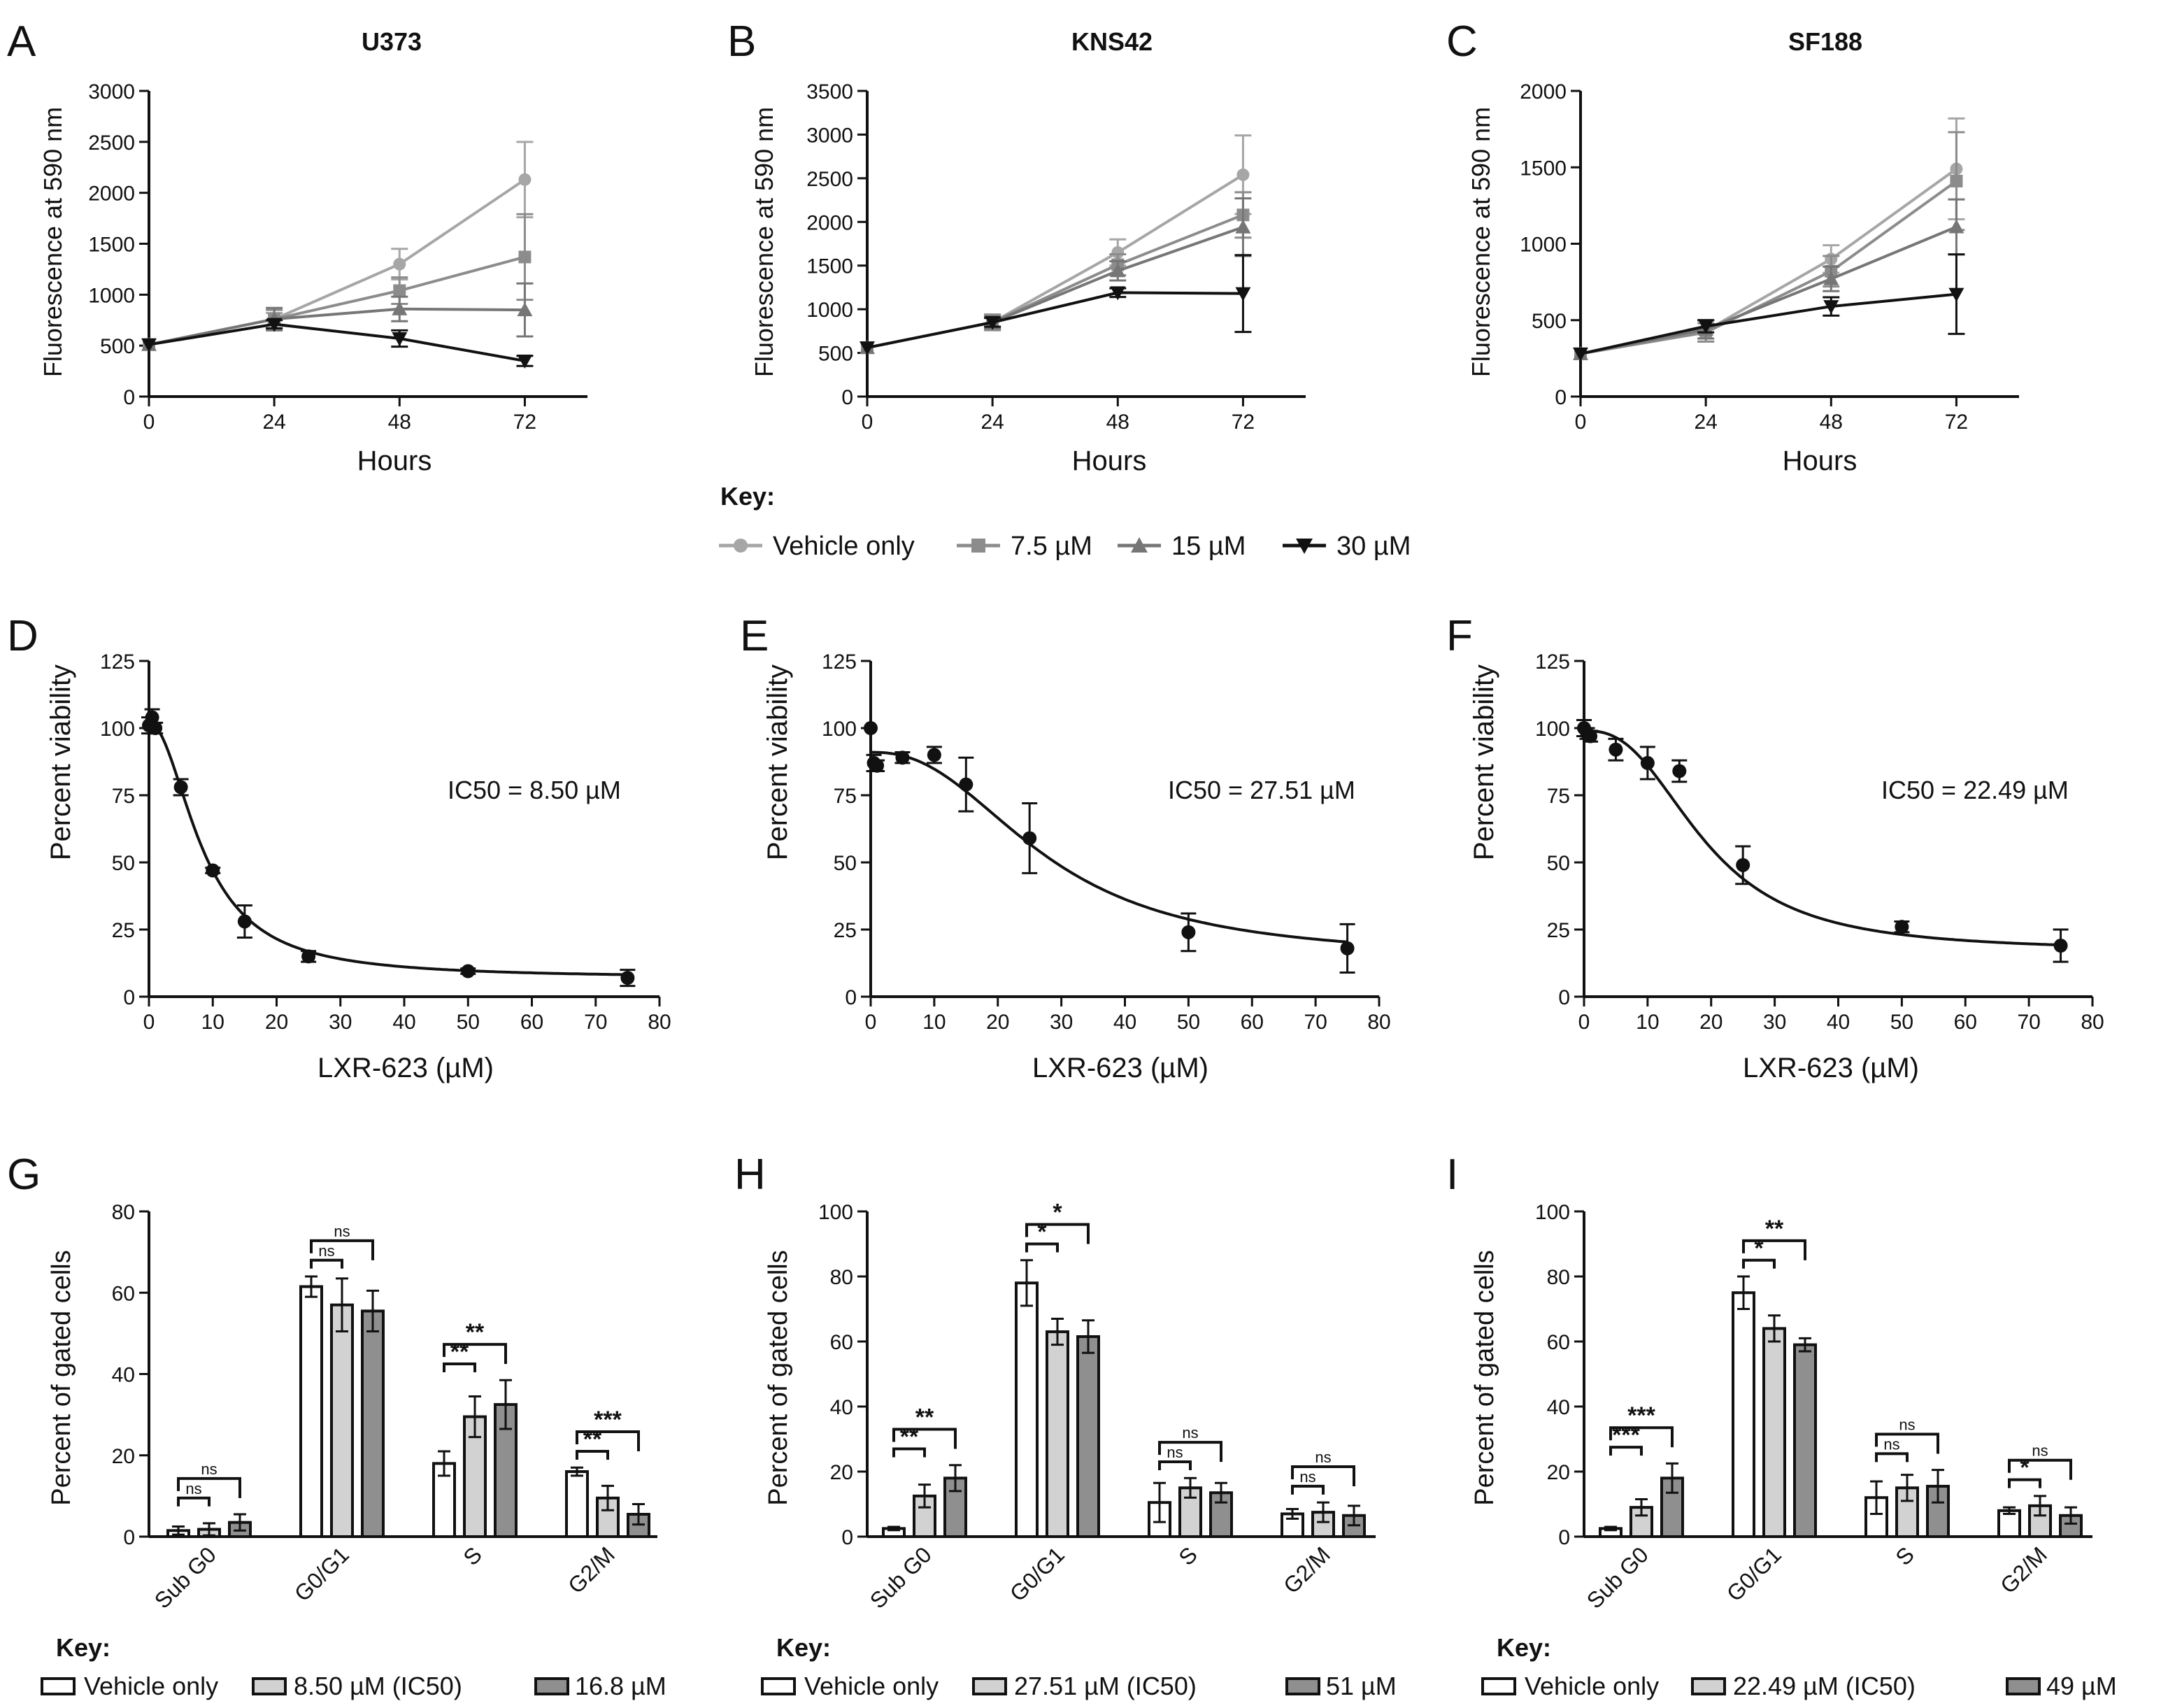 This screenshot has width=2168, height=1708. Describe the element at coordinates (1361, 1686) in the screenshot. I see `svg-text: 51 µM` at that location.